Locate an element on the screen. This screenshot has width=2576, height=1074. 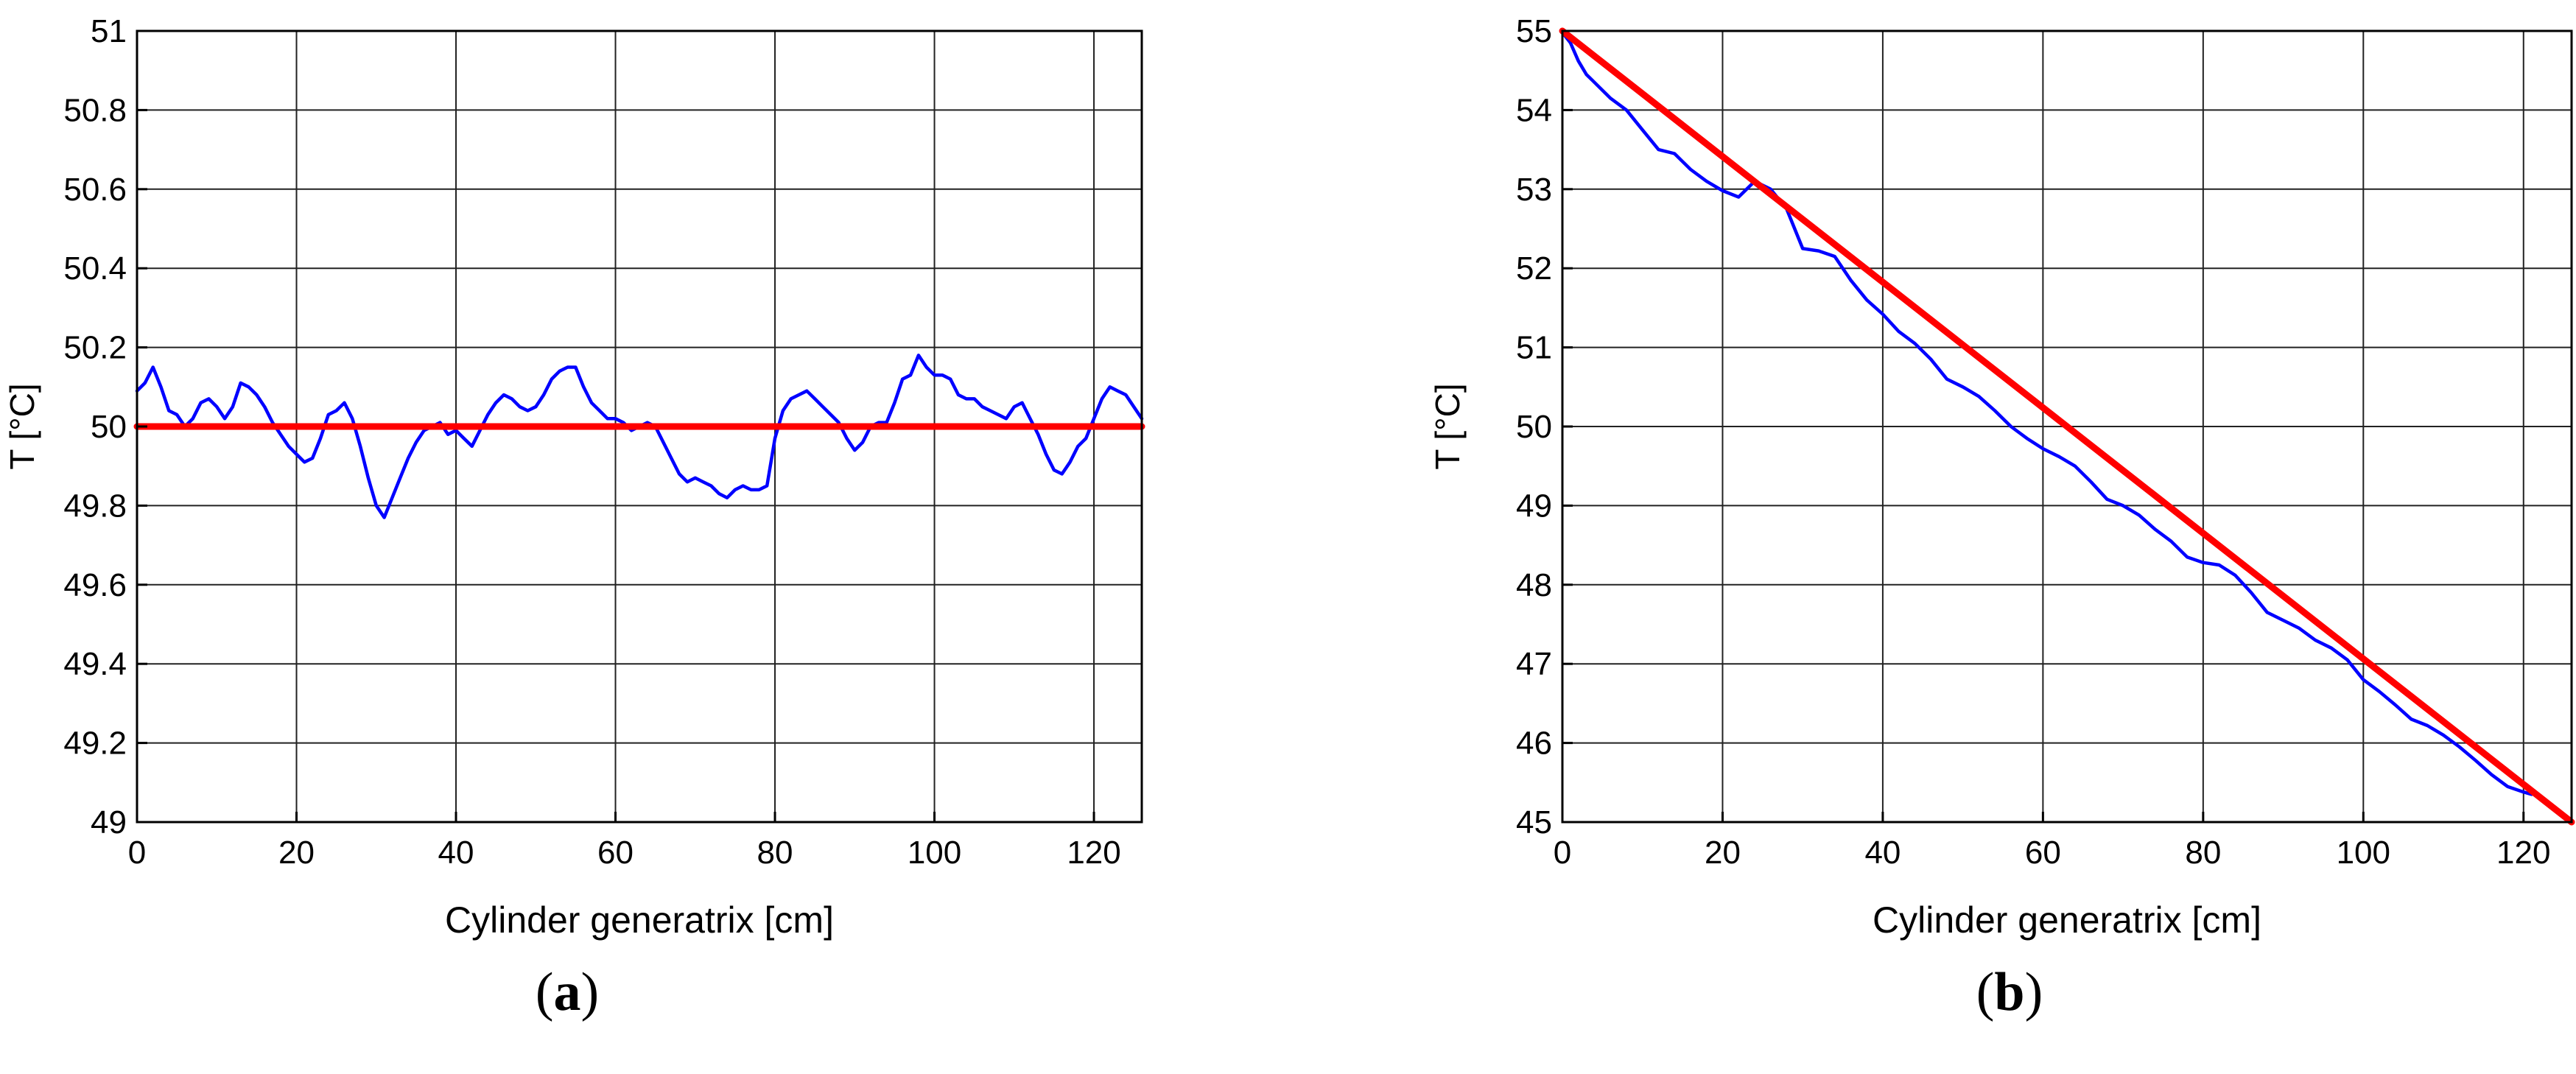
panel-b-ytick-label: 50 is located at coordinates (1534, 427).